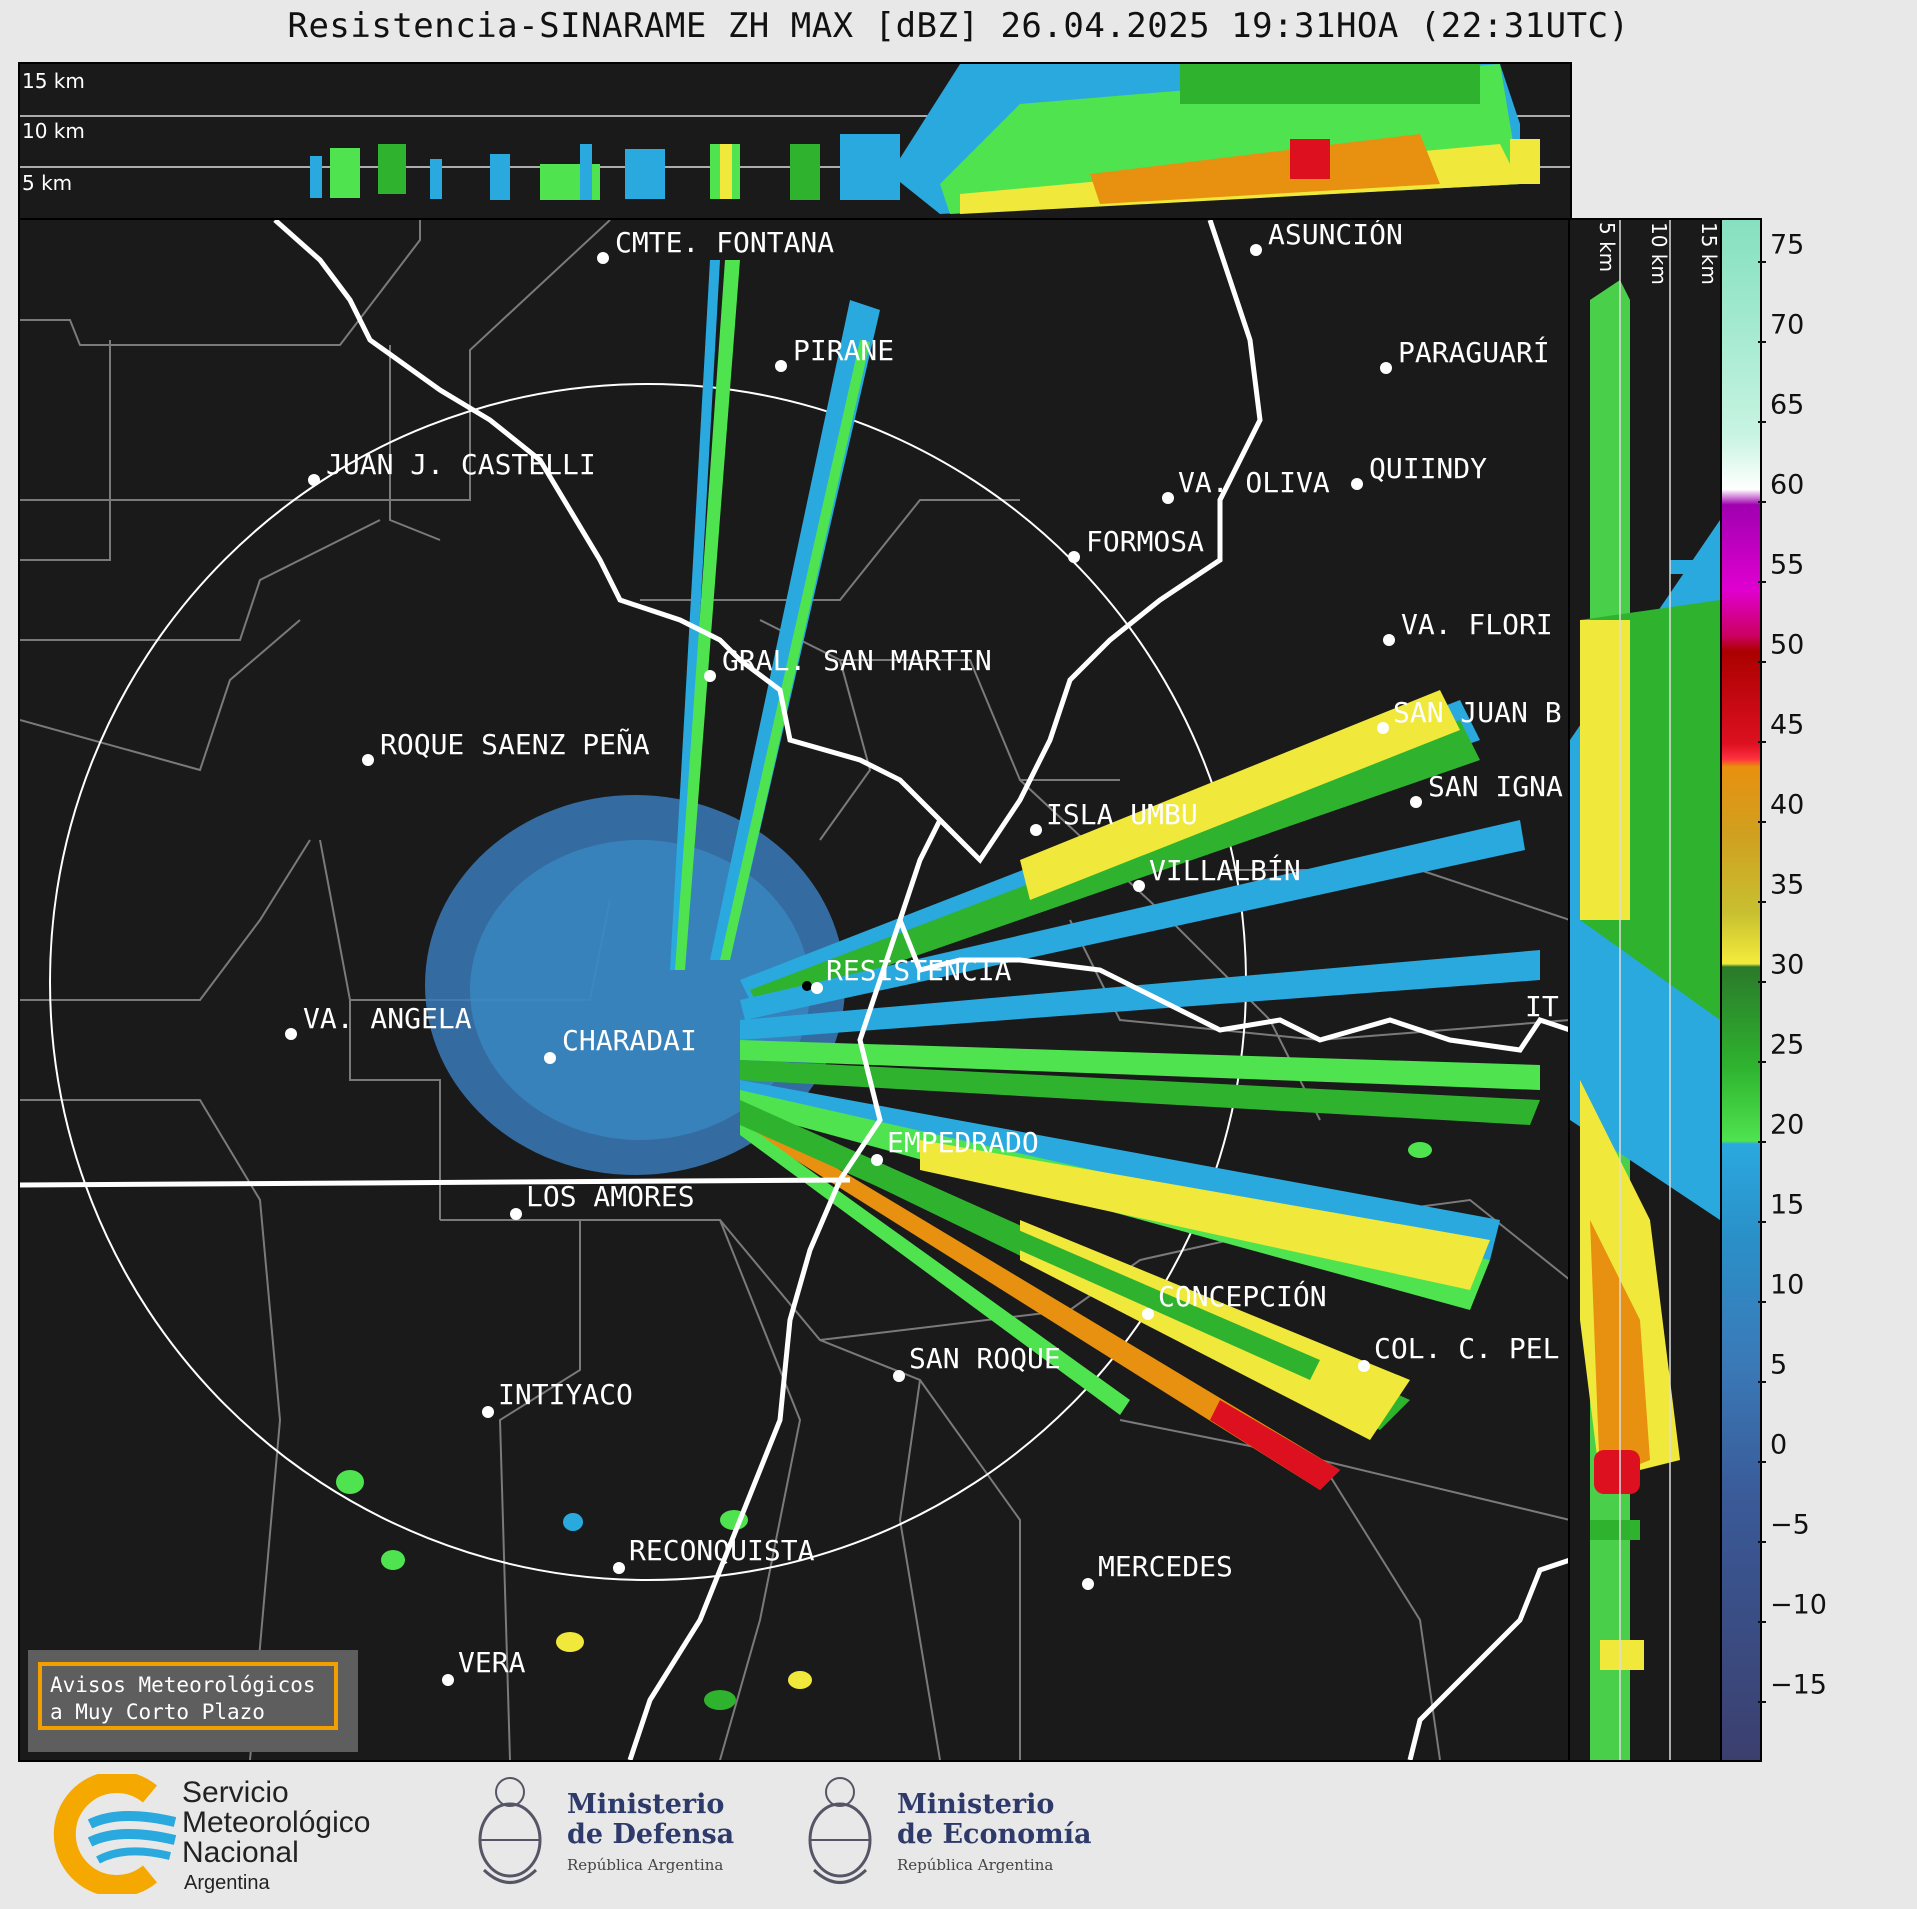 The width and height of the screenshot is (1917, 1909). Describe the element at coordinates (276, 1822) in the screenshot. I see `smn-line-2: Meteorológico` at that location.